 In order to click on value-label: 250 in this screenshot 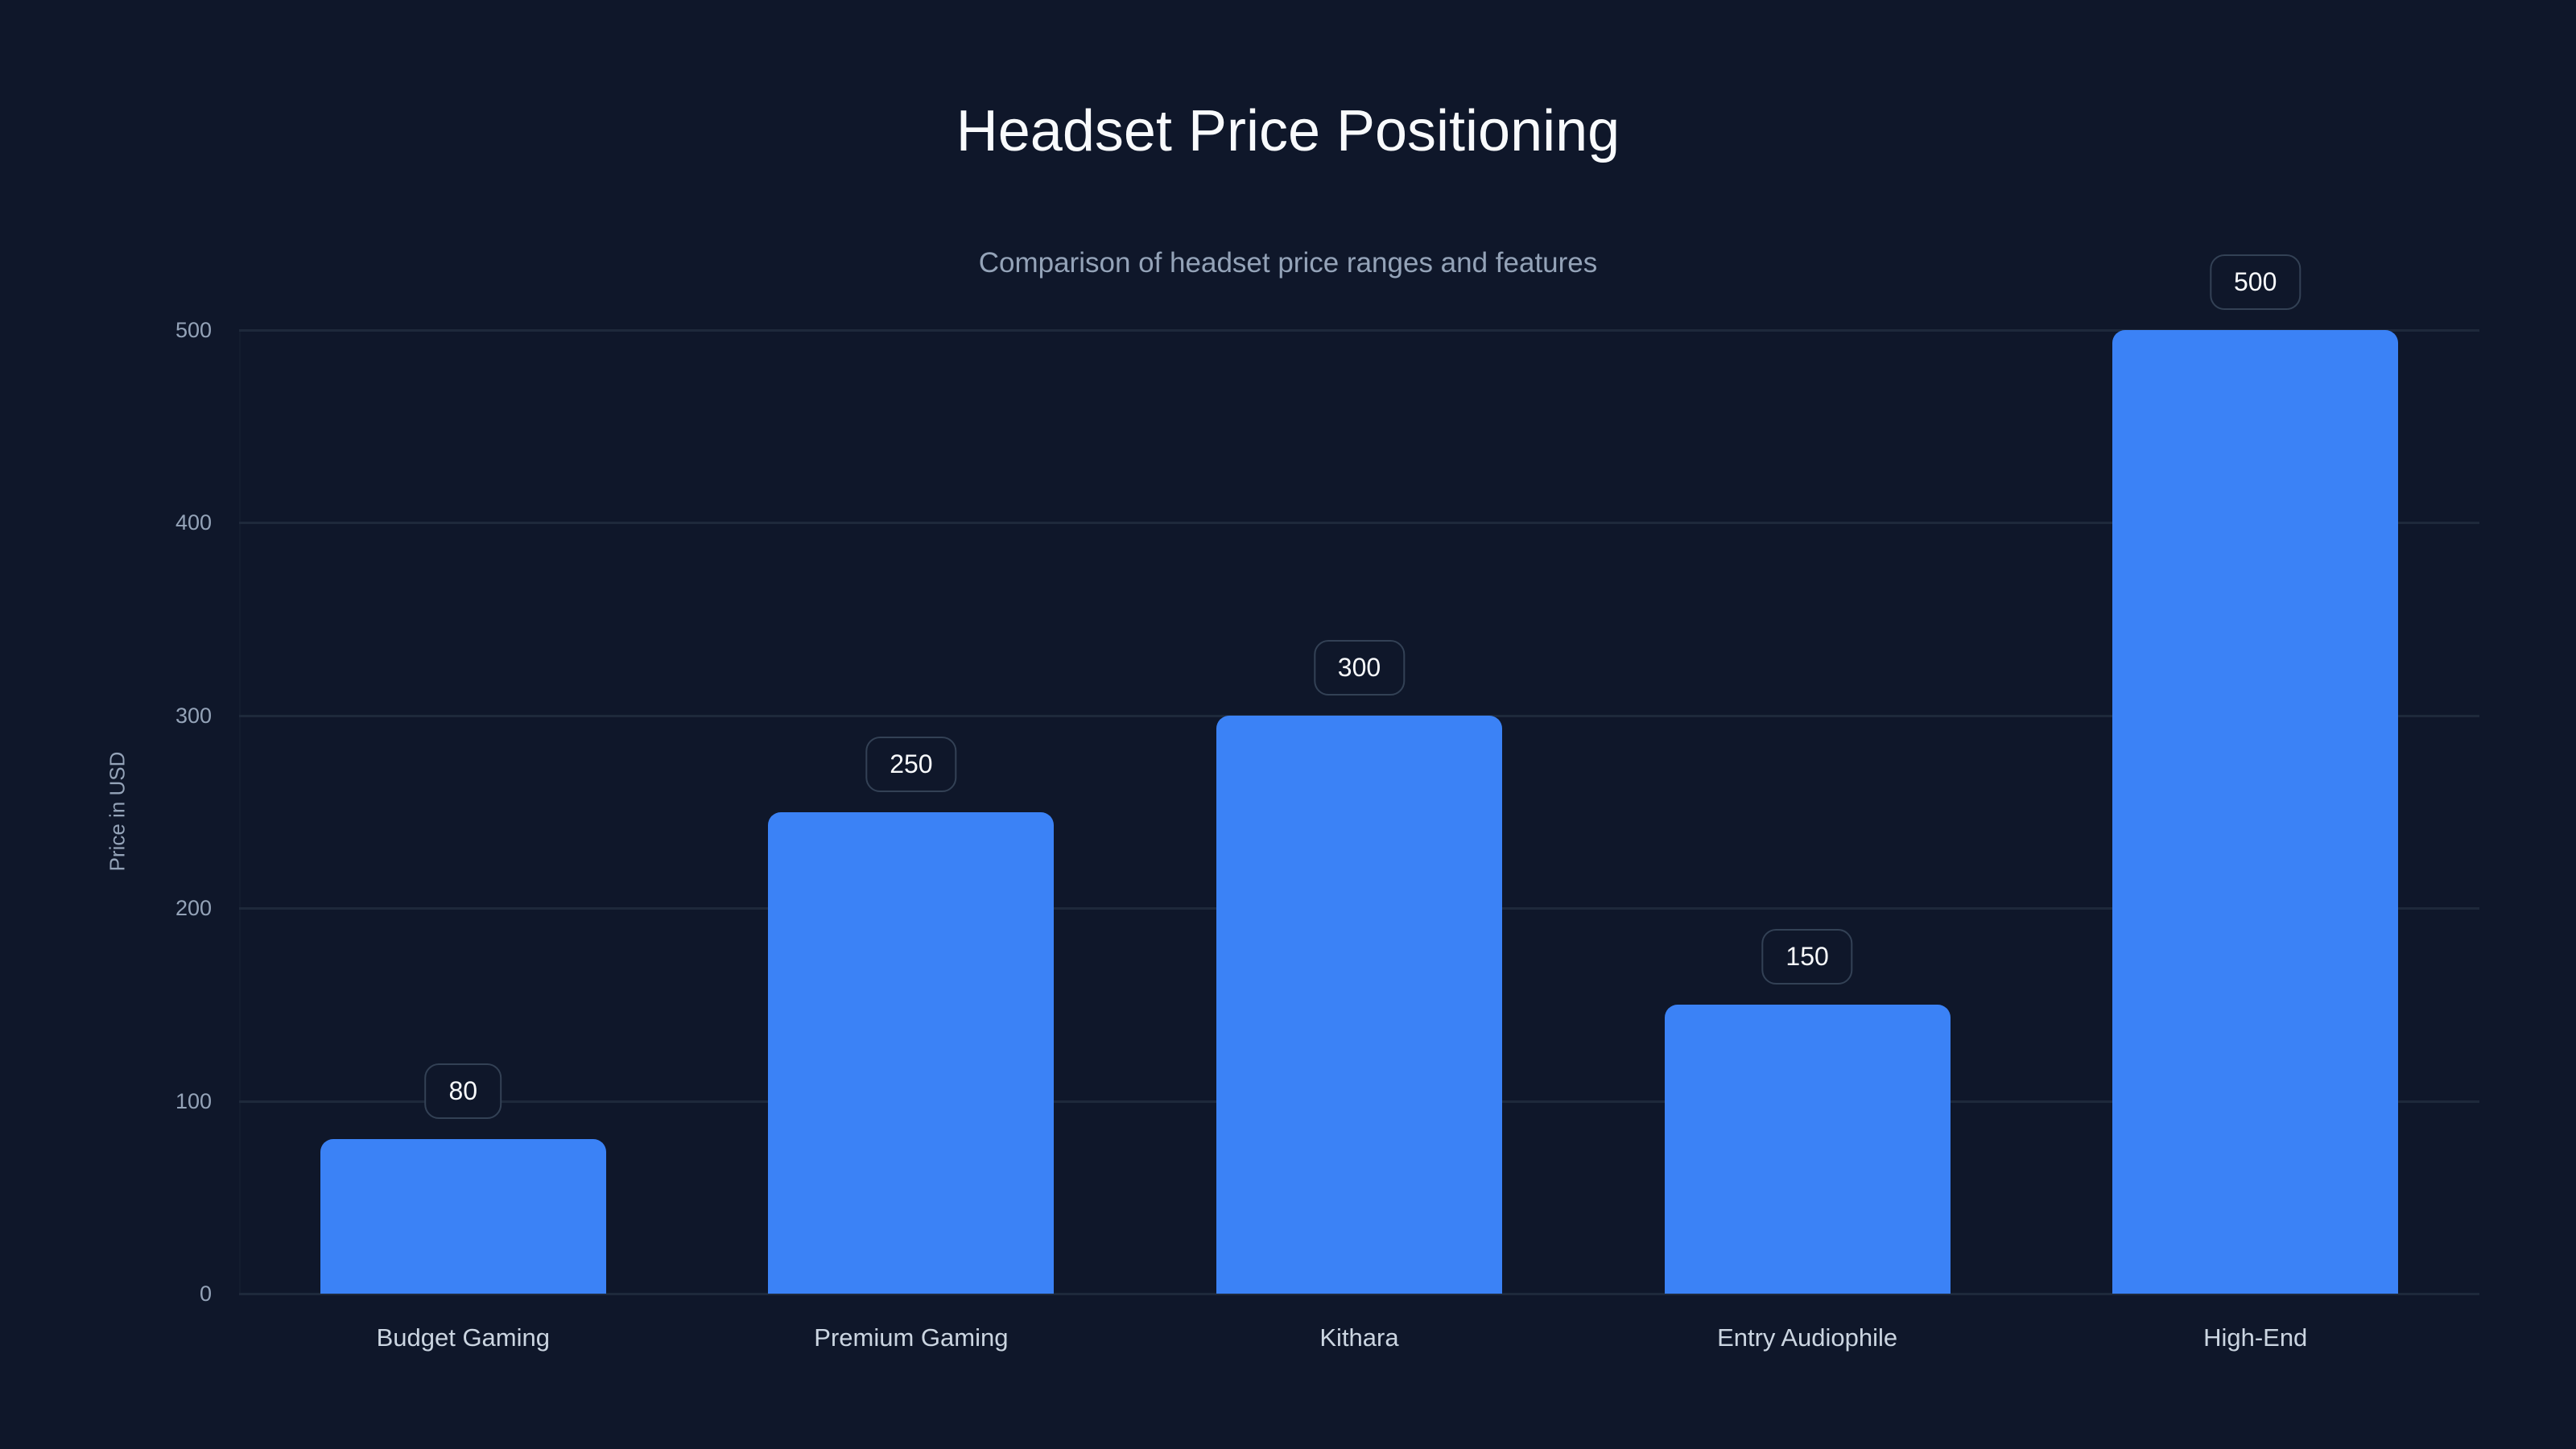, I will do `click(911, 764)`.